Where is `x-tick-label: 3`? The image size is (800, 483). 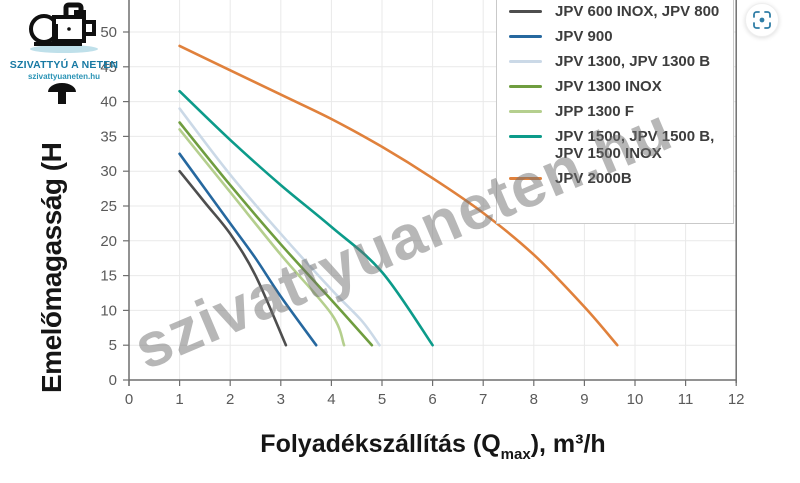 x-tick-label: 3 is located at coordinates (281, 399).